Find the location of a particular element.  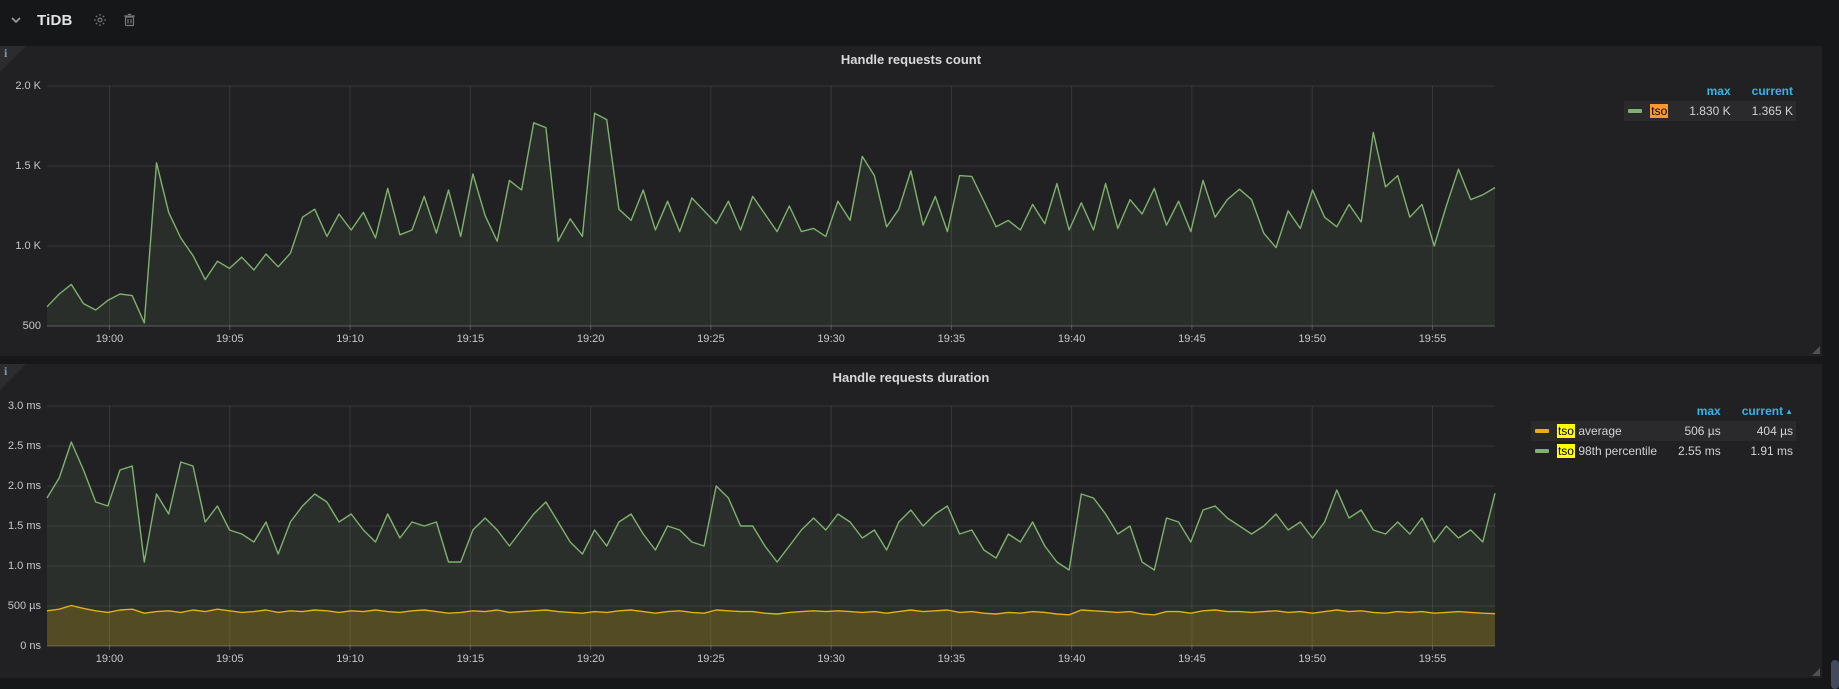

y-tick-label: 3.0 ms is located at coordinates (24, 406).